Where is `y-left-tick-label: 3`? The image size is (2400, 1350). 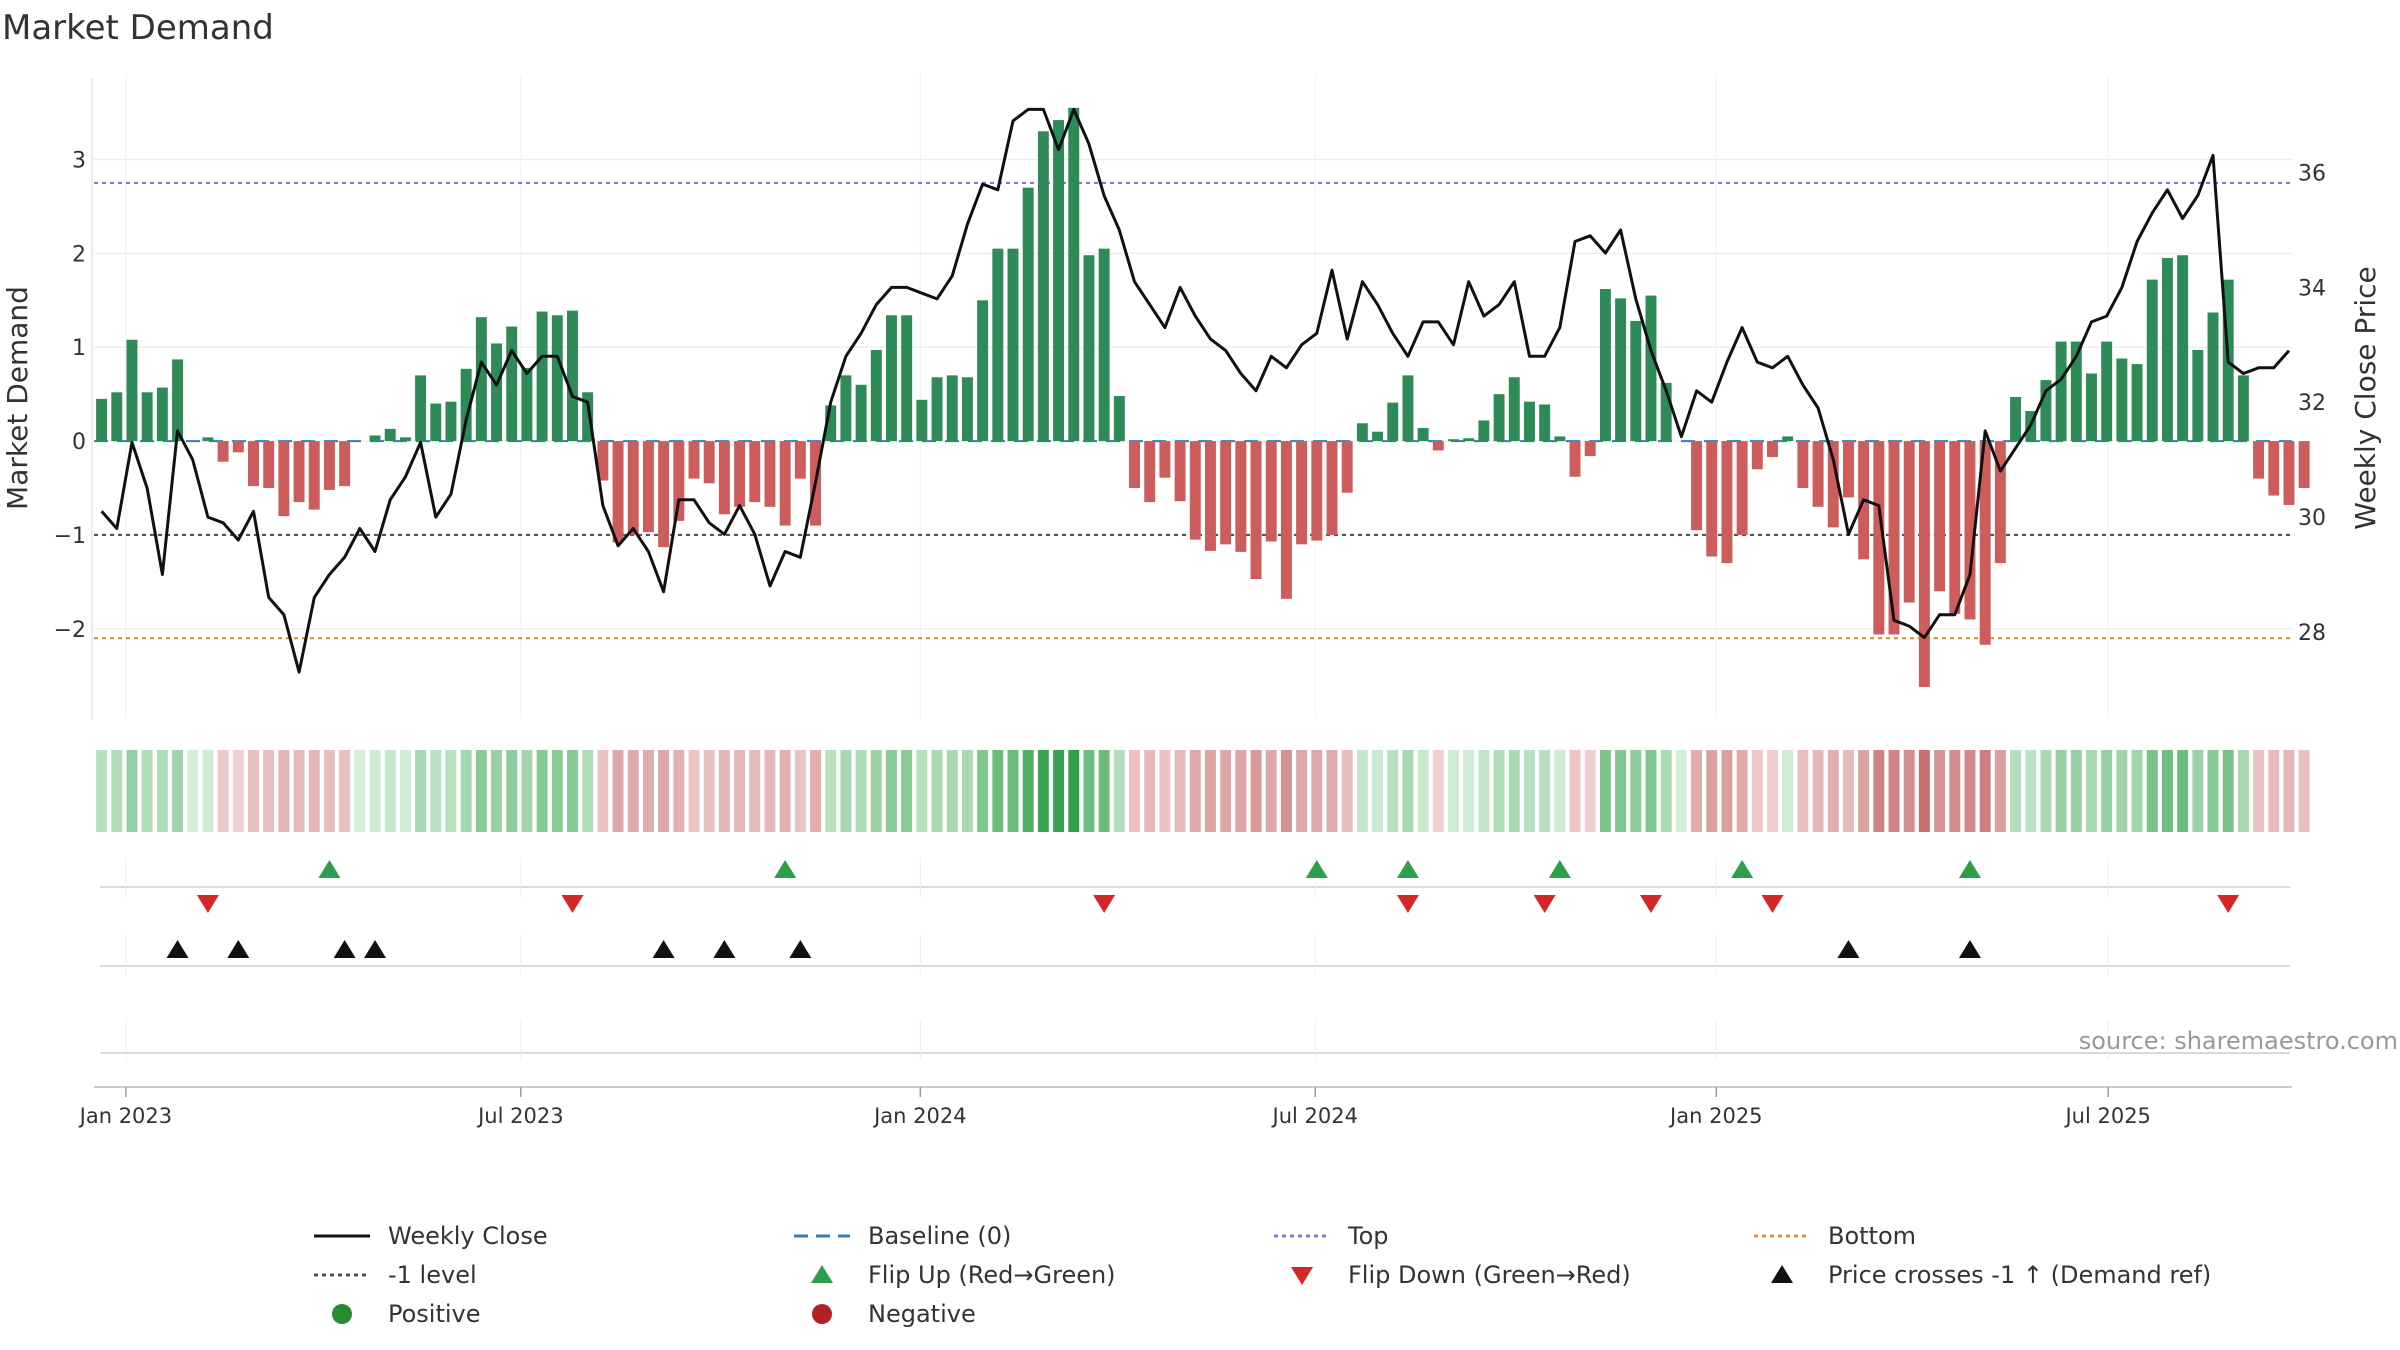 y-left-tick-label: 3 is located at coordinates (79, 160).